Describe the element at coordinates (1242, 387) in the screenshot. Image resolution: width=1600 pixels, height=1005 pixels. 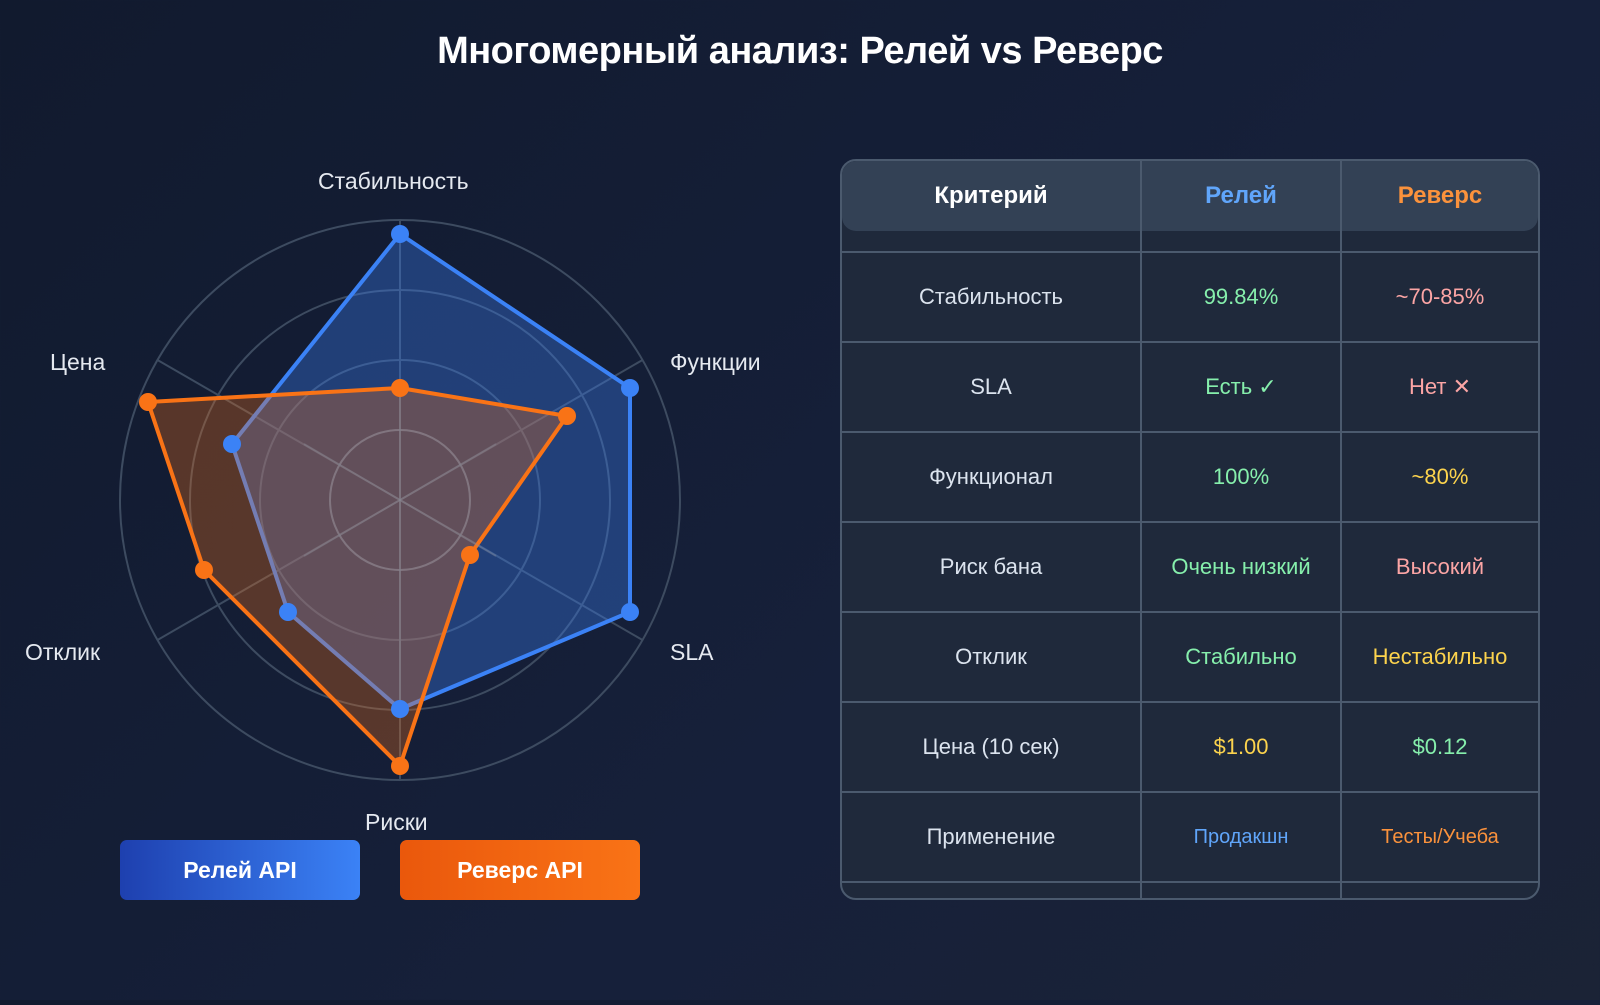
I see `relay-cell: Есть ✓` at that location.